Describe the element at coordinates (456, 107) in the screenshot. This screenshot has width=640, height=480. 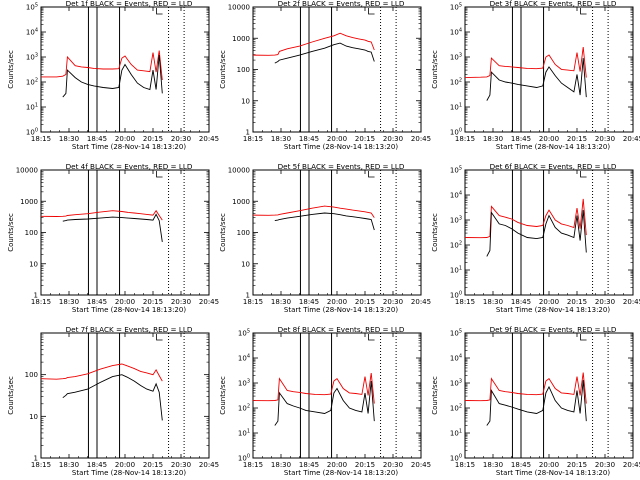
I see `y-tick-label: 10¹` at that location.